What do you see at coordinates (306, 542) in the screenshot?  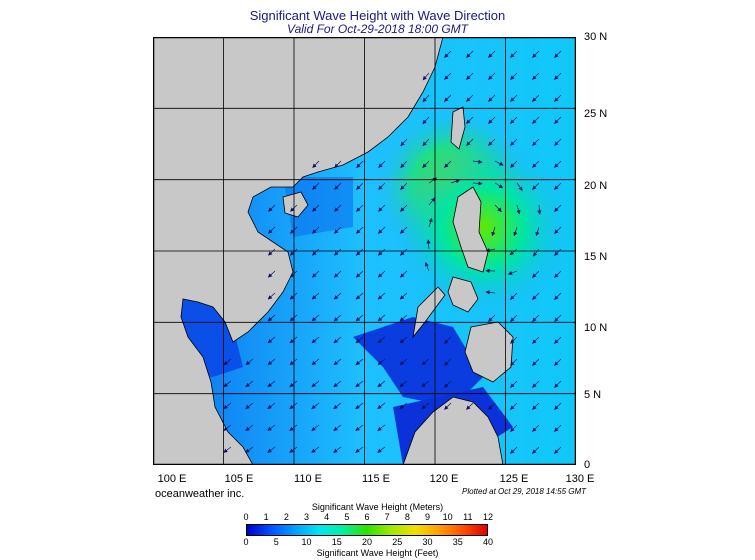 I see `colorbar-tick-label: 10` at bounding box center [306, 542].